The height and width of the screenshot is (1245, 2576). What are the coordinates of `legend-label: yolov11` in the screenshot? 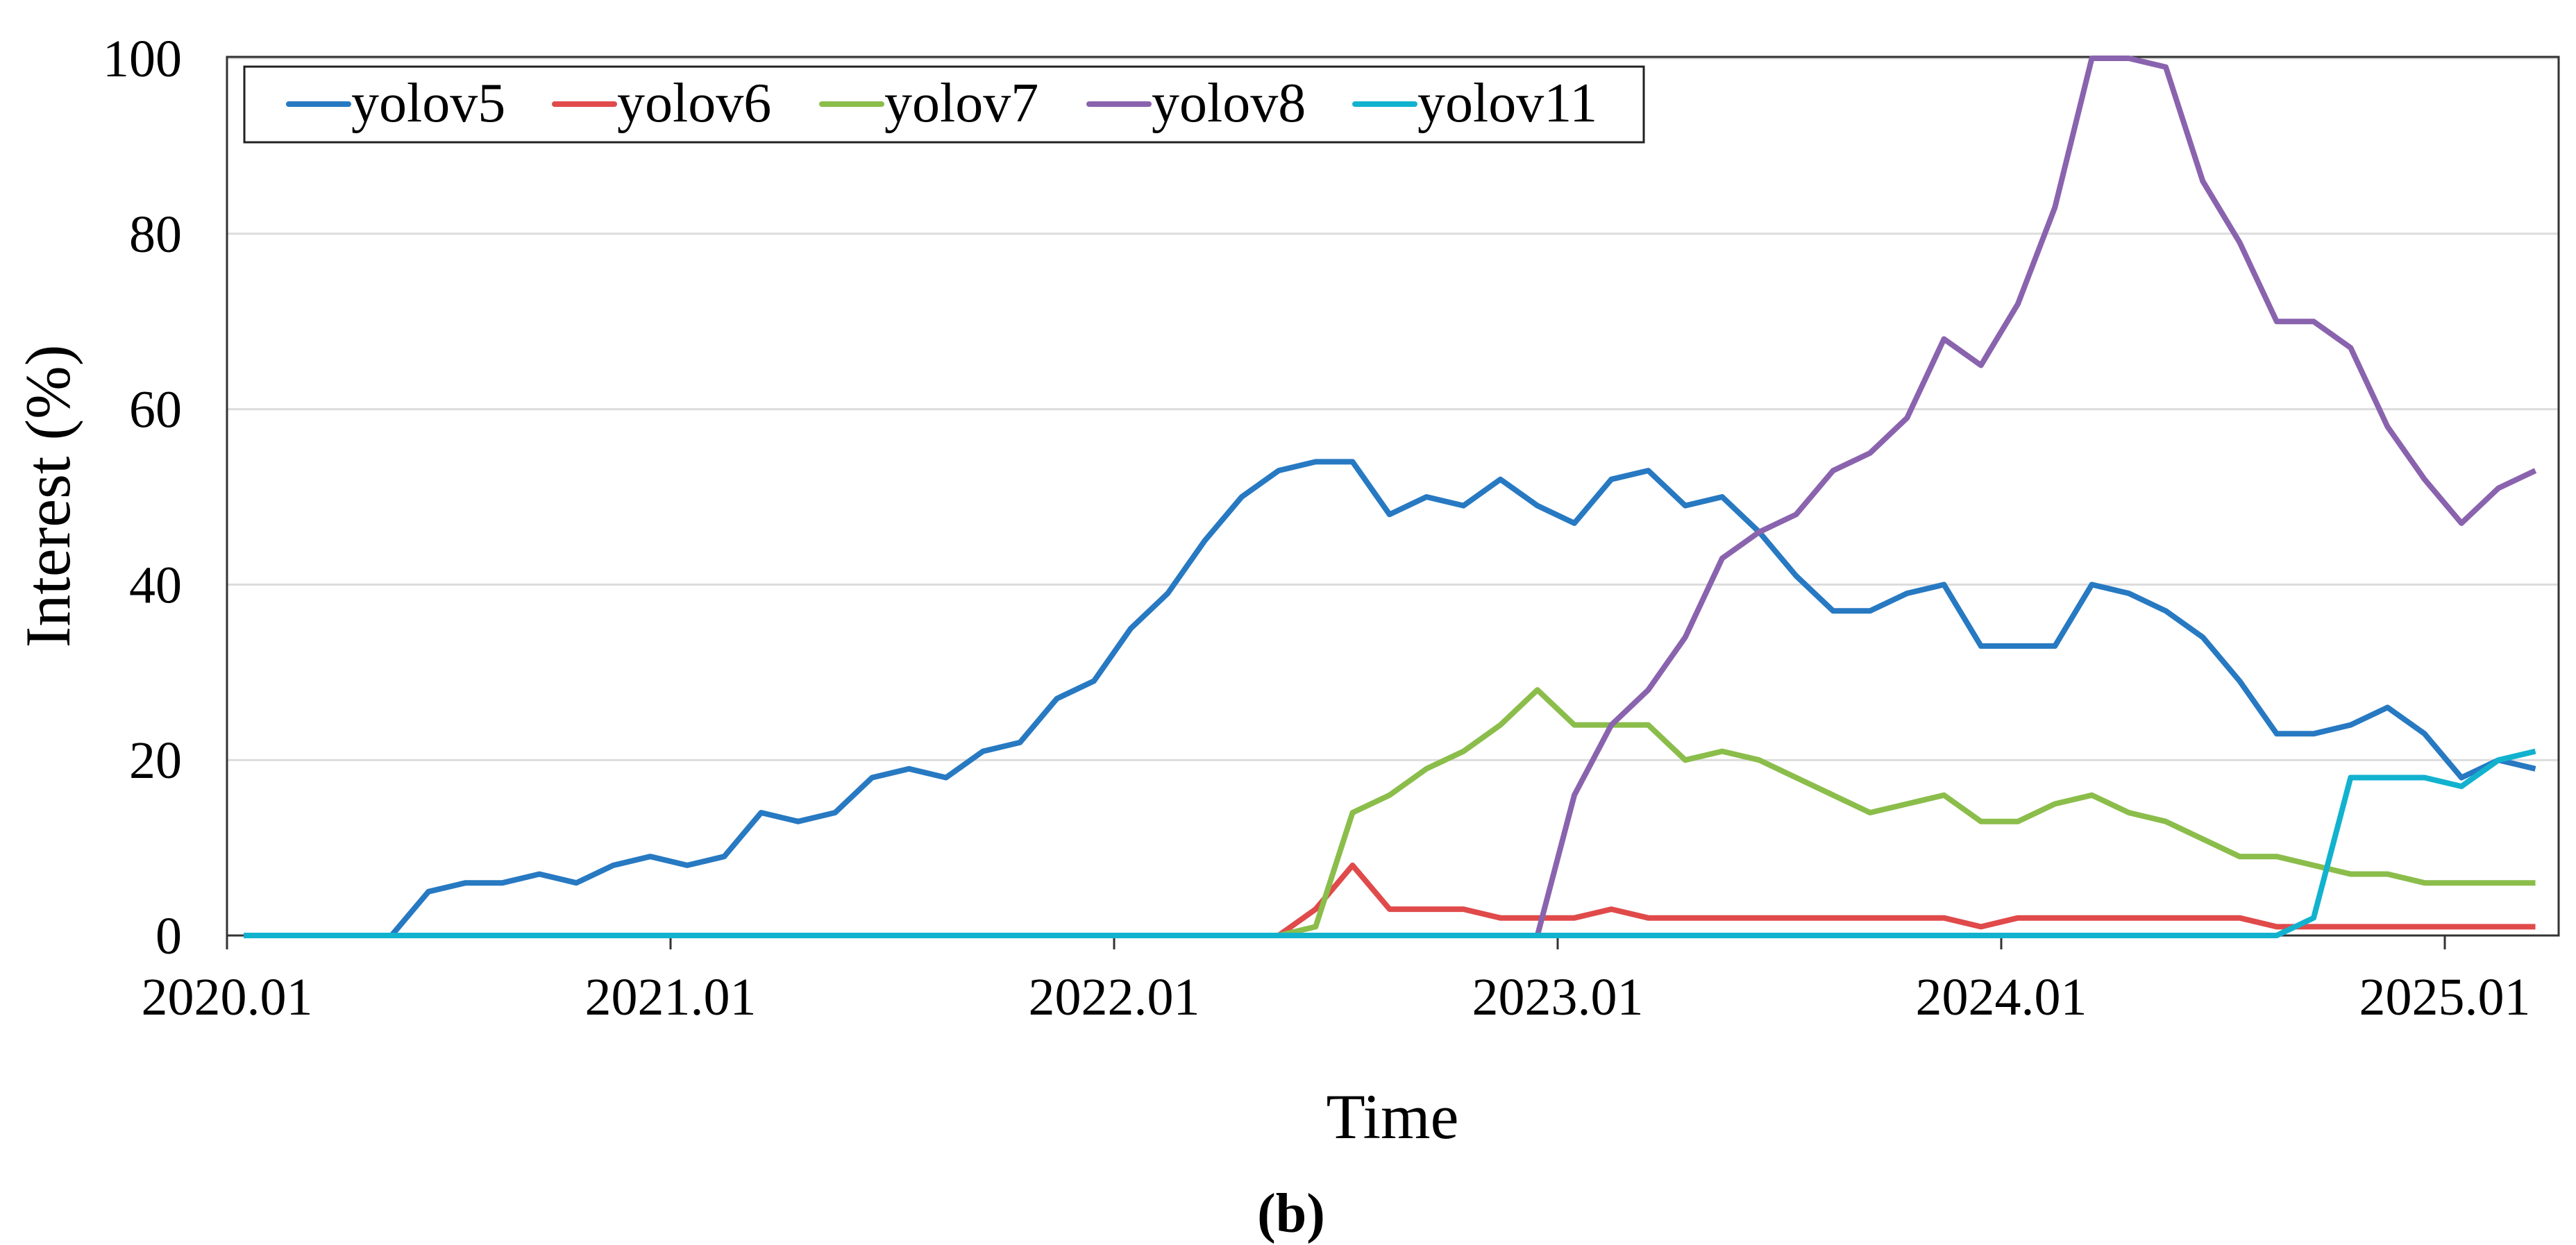 It's located at (1507, 104).